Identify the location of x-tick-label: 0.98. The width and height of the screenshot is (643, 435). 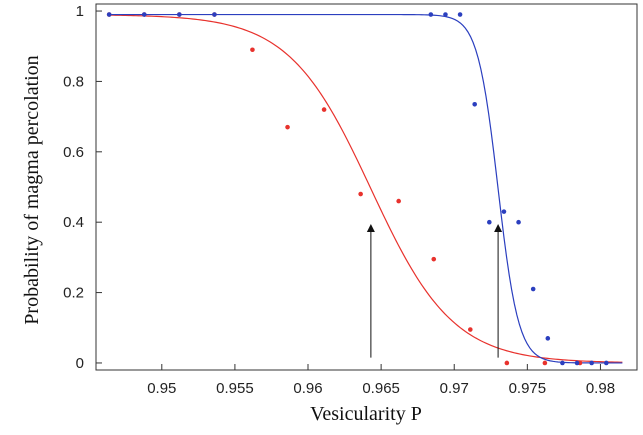
(600, 388).